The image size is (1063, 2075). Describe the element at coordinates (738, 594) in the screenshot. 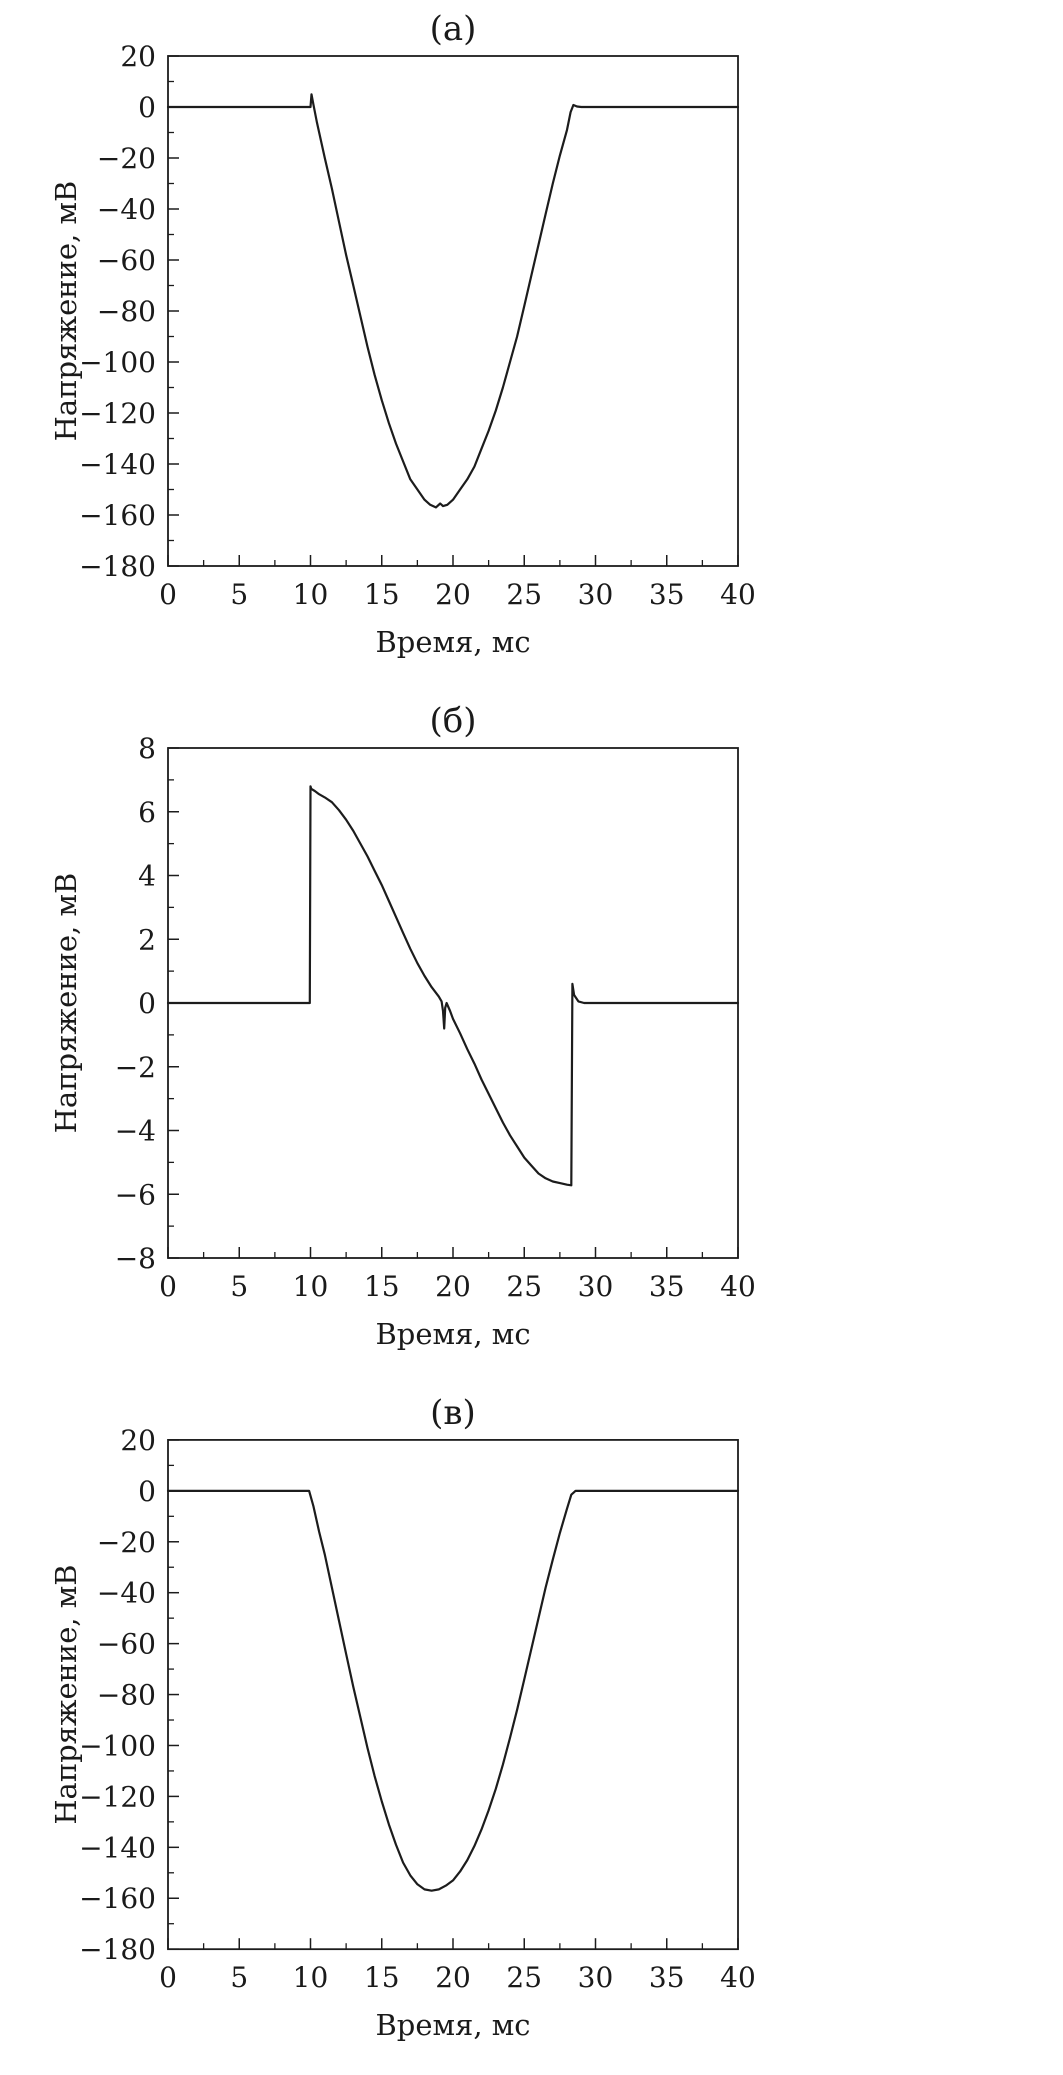

I see `chart-a-xtick-label: 40` at that location.